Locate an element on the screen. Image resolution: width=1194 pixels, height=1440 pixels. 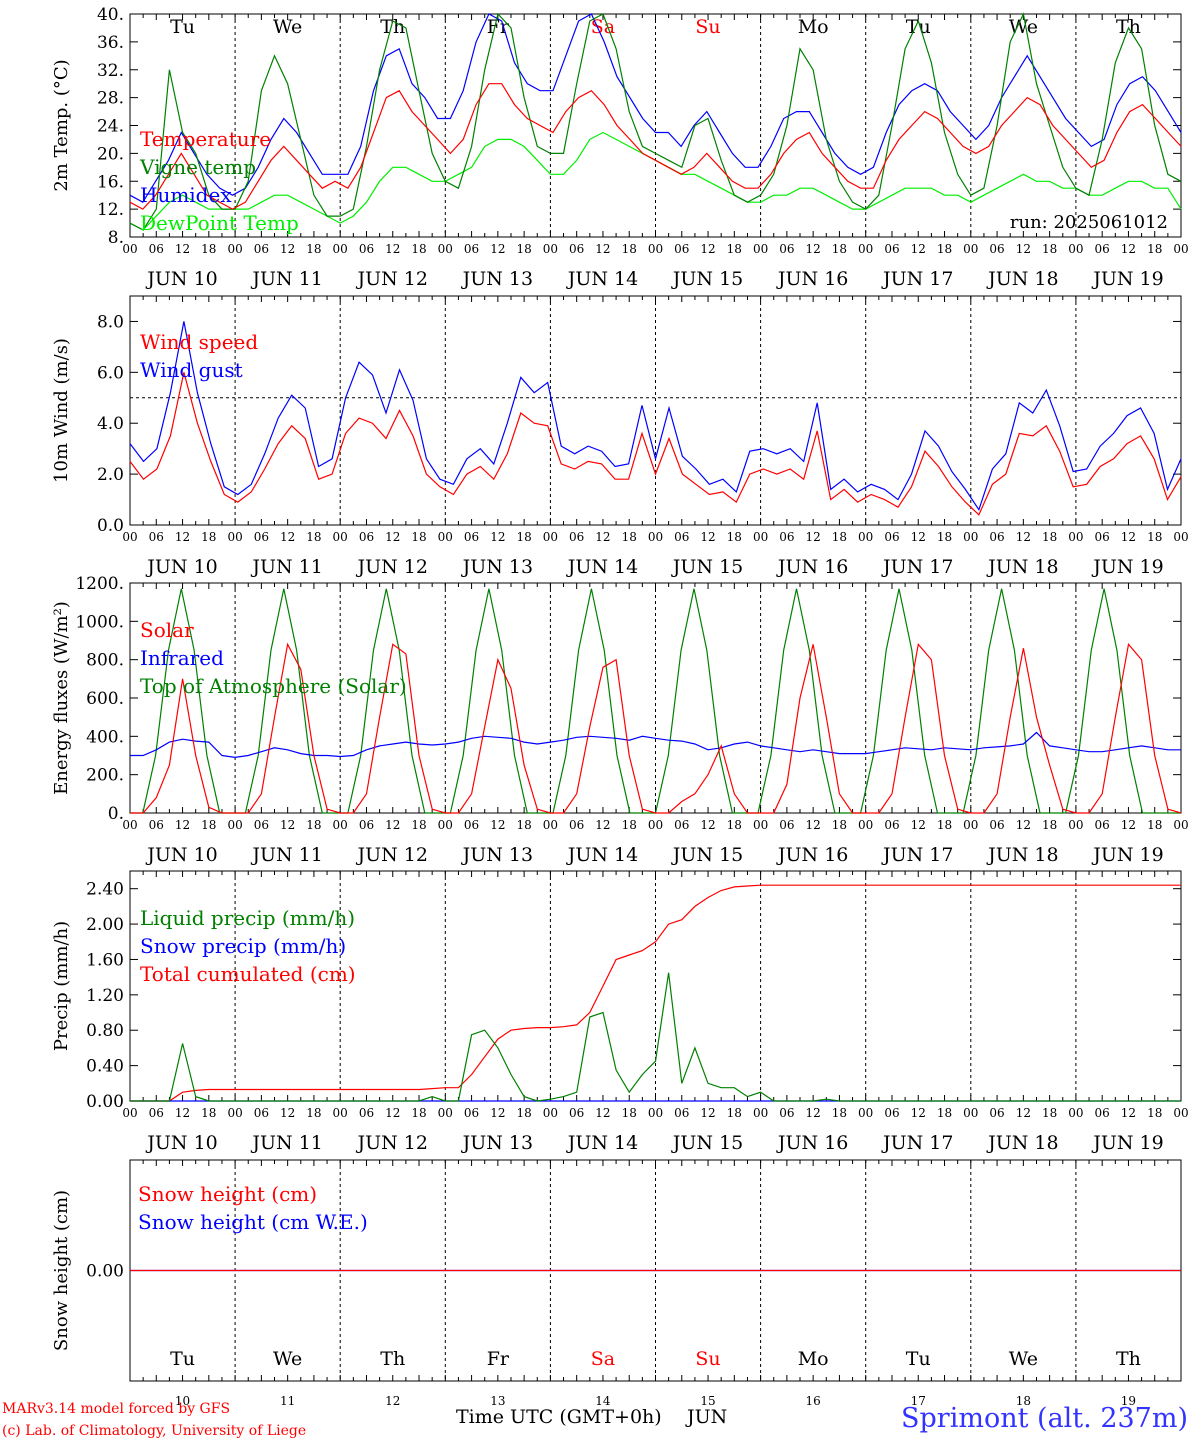
legend-entry: Liquid precip (mm/h) is located at coordinates (247, 918).